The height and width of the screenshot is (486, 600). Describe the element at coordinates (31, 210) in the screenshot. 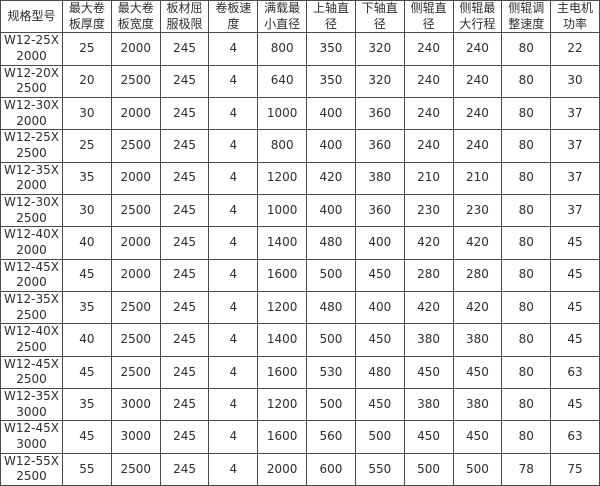

I see `model-cell: W12-30X2500` at that location.